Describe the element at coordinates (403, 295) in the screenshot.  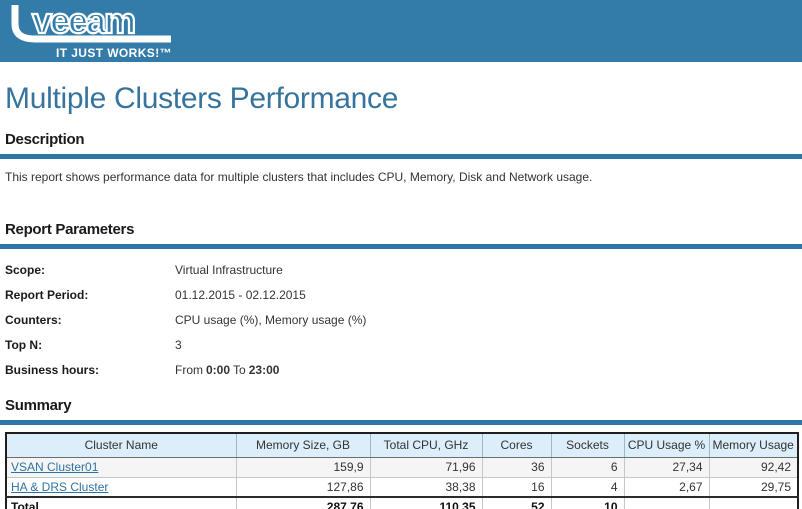
I see `param-row-report-period: Report Period: 01.12.2015 - 02.12.2015` at that location.